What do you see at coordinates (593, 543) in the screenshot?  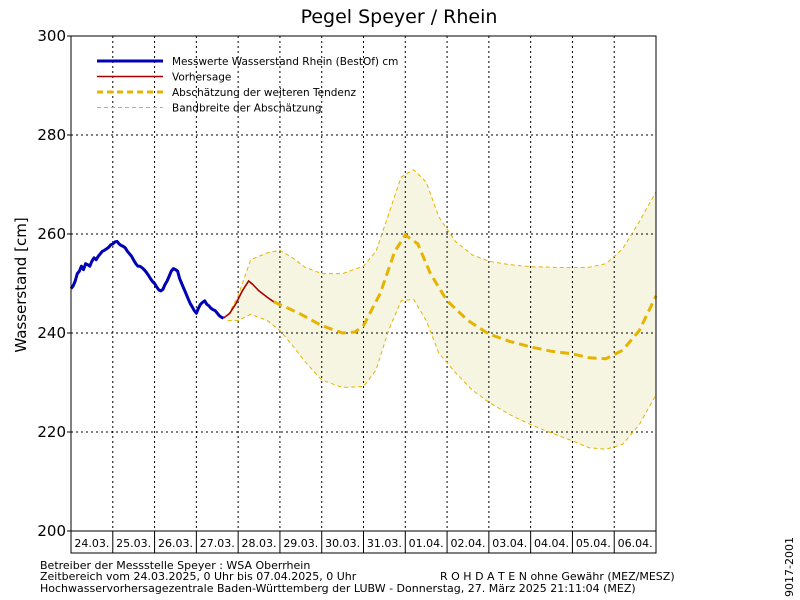 I see `x-tick-label: 05.04.` at bounding box center [593, 543].